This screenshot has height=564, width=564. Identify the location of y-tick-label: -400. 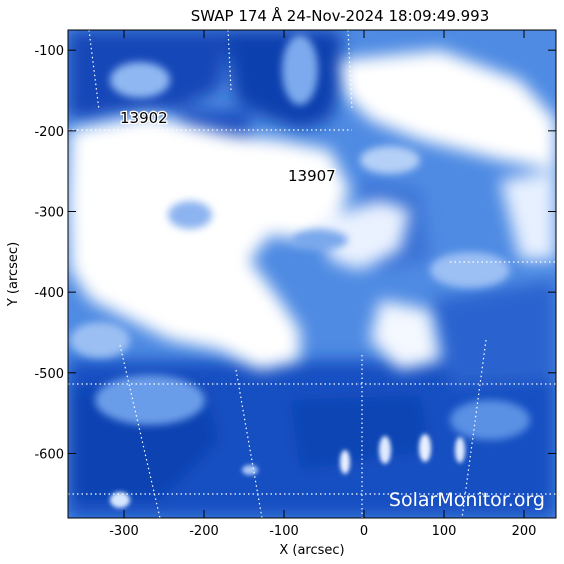
(49, 293).